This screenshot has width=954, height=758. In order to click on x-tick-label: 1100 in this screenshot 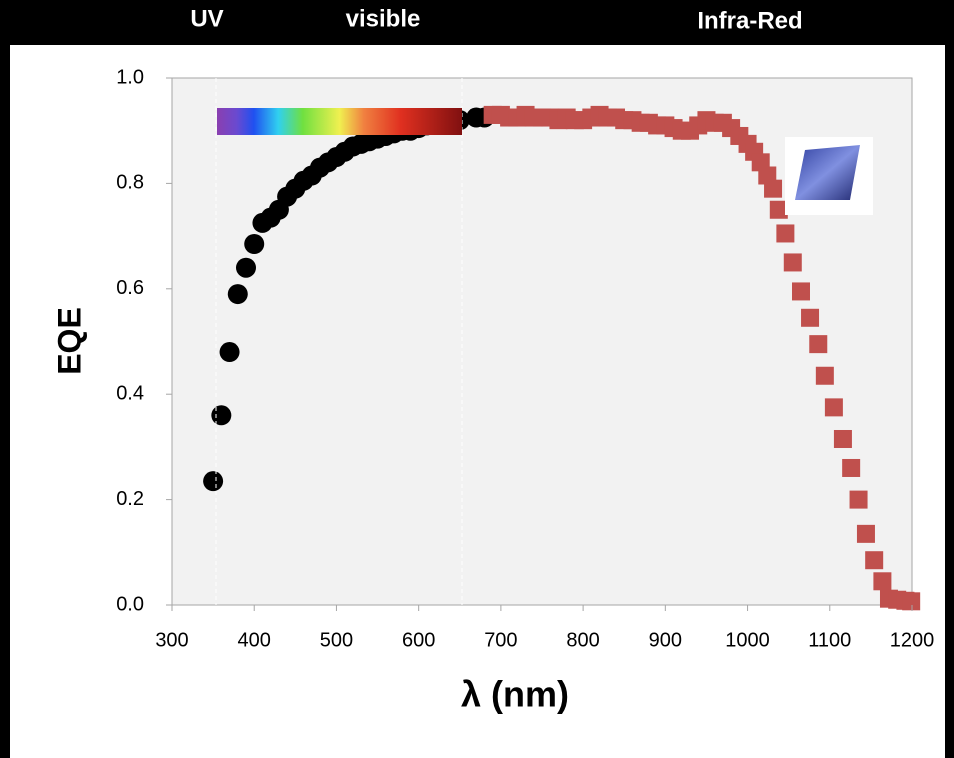, I will do `click(829, 640)`.